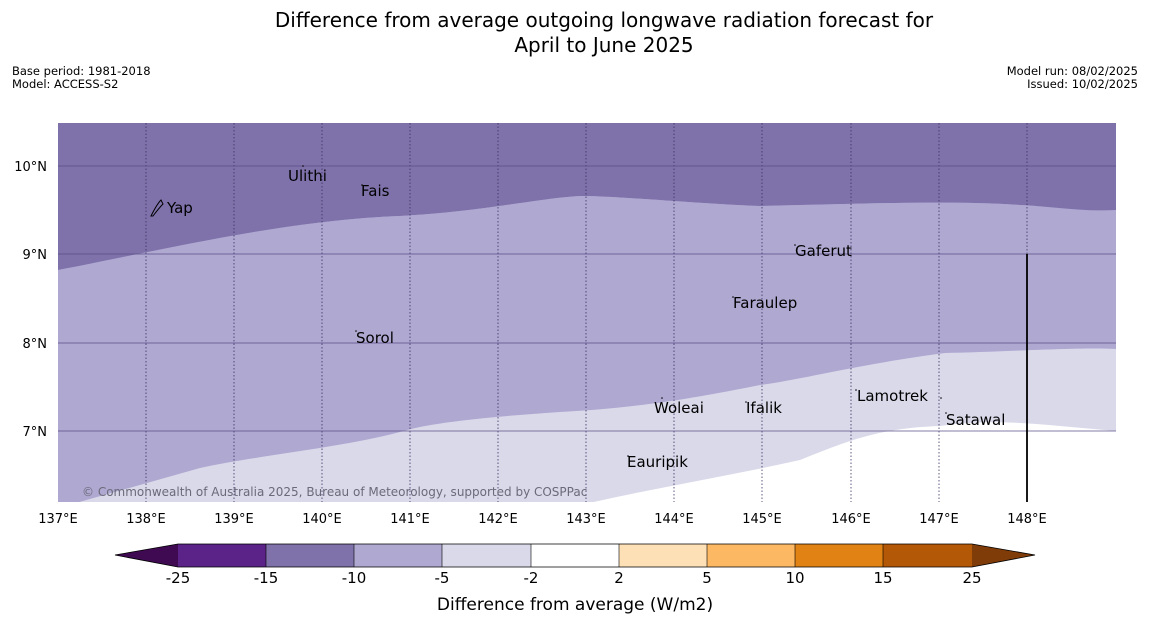 The image size is (1150, 644). Describe the element at coordinates (1082, 84) in the screenshot. I see `issued-text: Issued: 10/02/2025` at that location.